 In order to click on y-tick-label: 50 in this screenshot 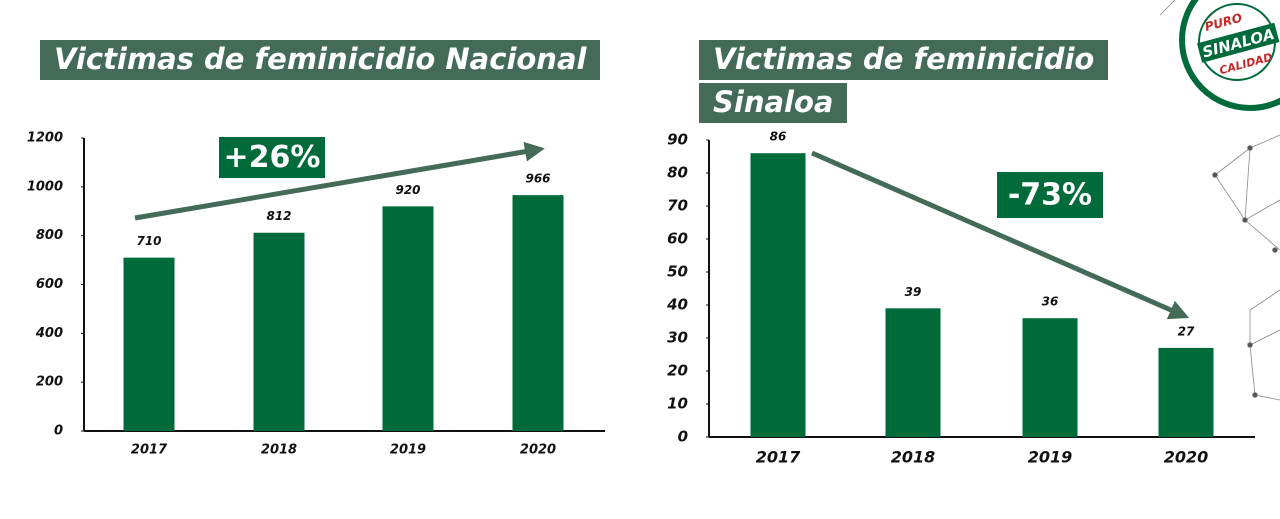, I will do `click(677, 272)`.